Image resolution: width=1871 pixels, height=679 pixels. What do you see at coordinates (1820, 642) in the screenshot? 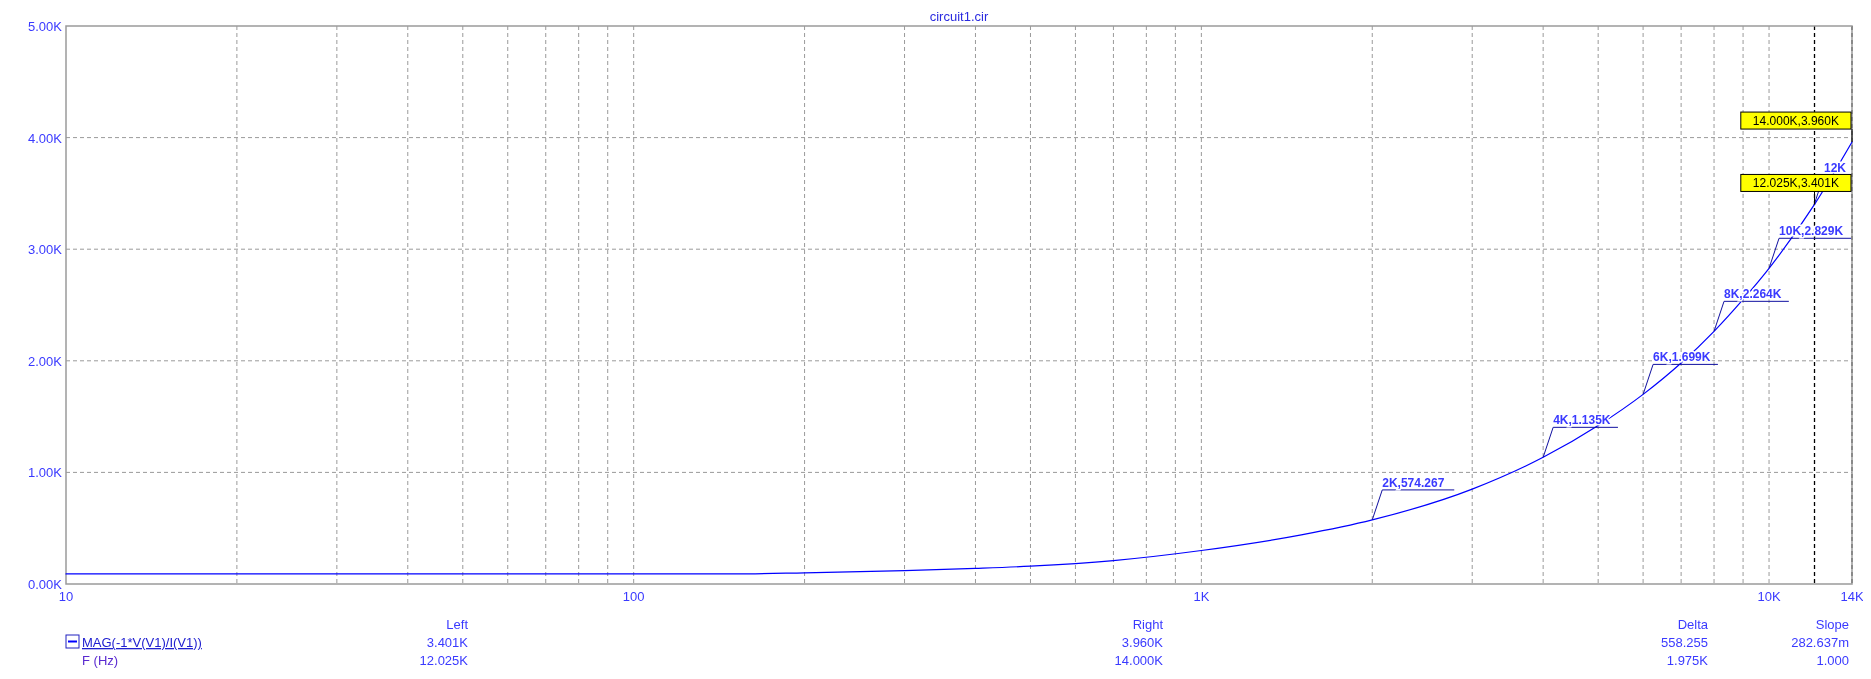
I see `text: 282.637m` at bounding box center [1820, 642].